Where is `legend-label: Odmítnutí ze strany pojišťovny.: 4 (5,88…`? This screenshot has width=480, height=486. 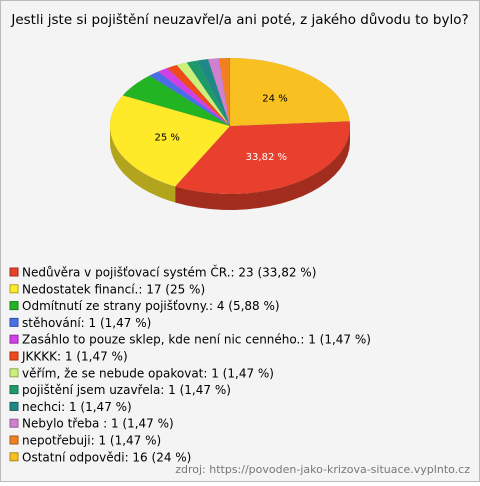
legend-label: Odmítnutí ze strany pojišťovny.: 4 (5,88… is located at coordinates (151, 306).